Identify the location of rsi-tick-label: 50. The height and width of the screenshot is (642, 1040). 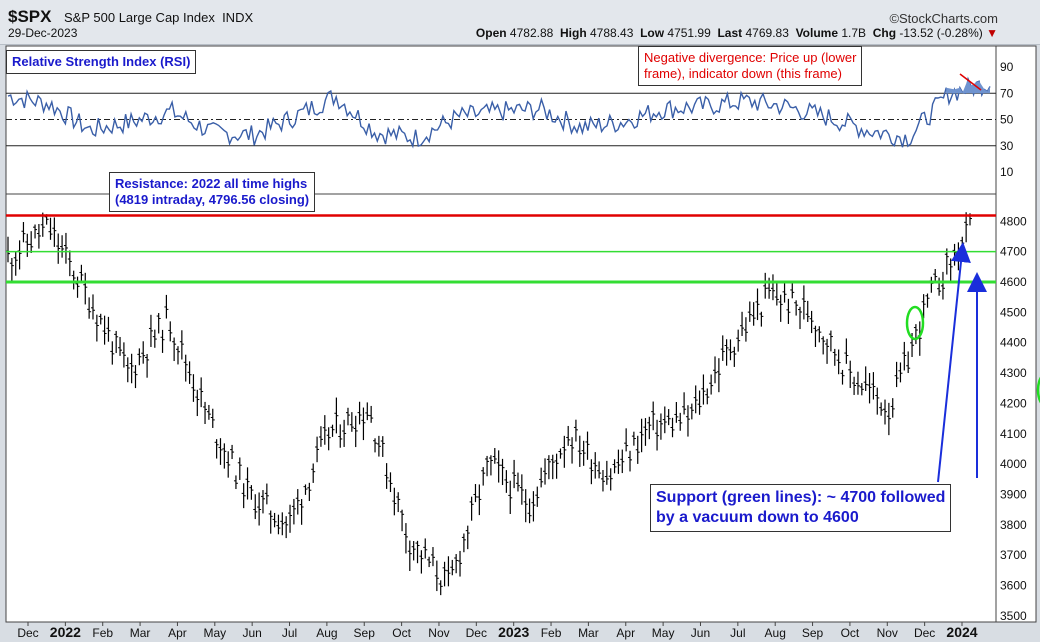
(1007, 120).